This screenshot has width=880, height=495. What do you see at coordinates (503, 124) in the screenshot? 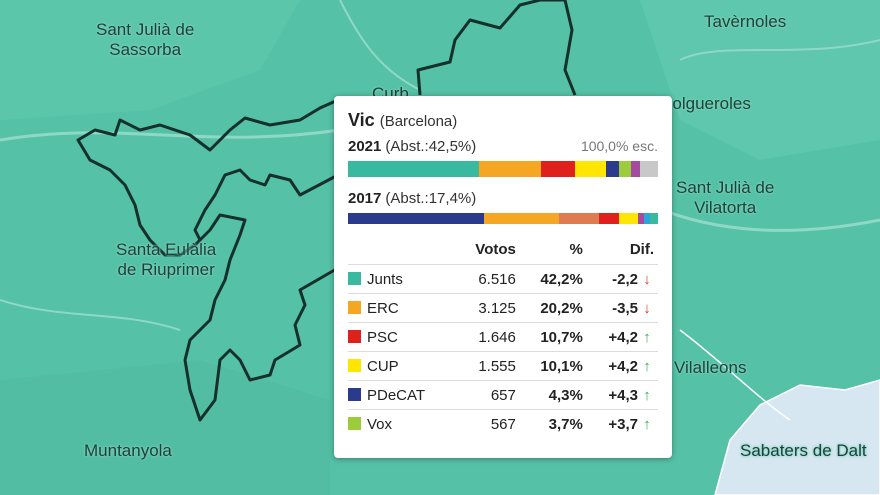
I see `popup-title: Vic (Barcelona)` at bounding box center [503, 124].